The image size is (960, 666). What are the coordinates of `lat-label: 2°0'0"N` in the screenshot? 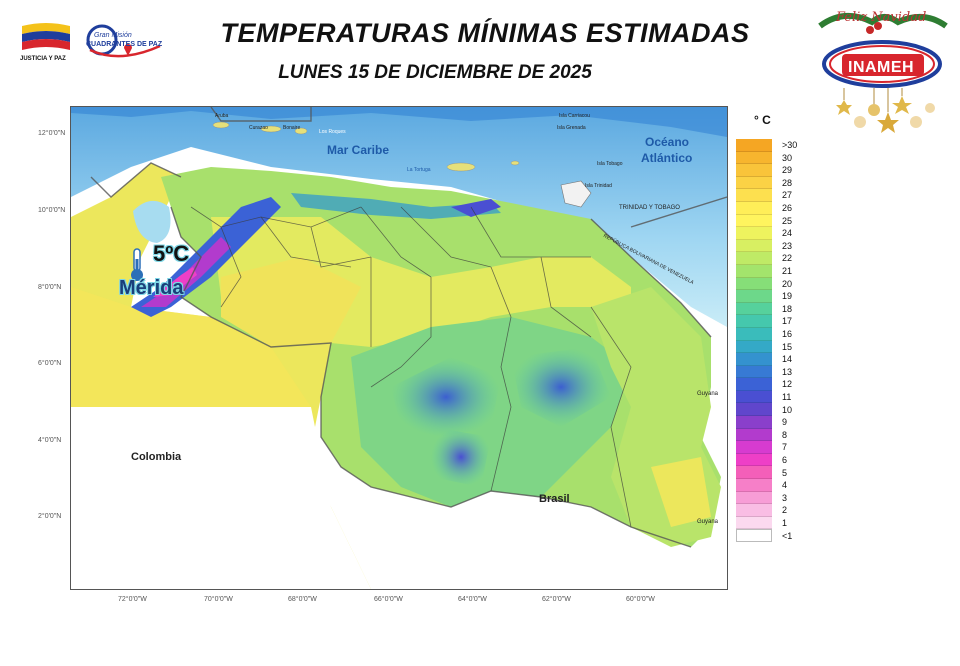 It's located at (50, 516).